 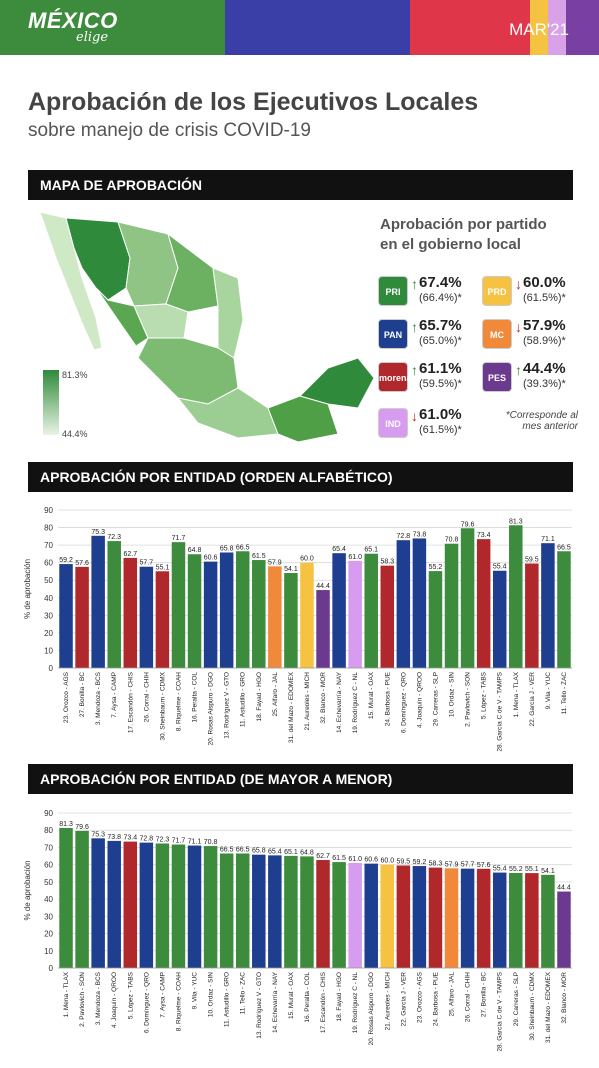 What do you see at coordinates (27, 589) in the screenshot?
I see `y-axis-label: % de aprobación` at bounding box center [27, 589].